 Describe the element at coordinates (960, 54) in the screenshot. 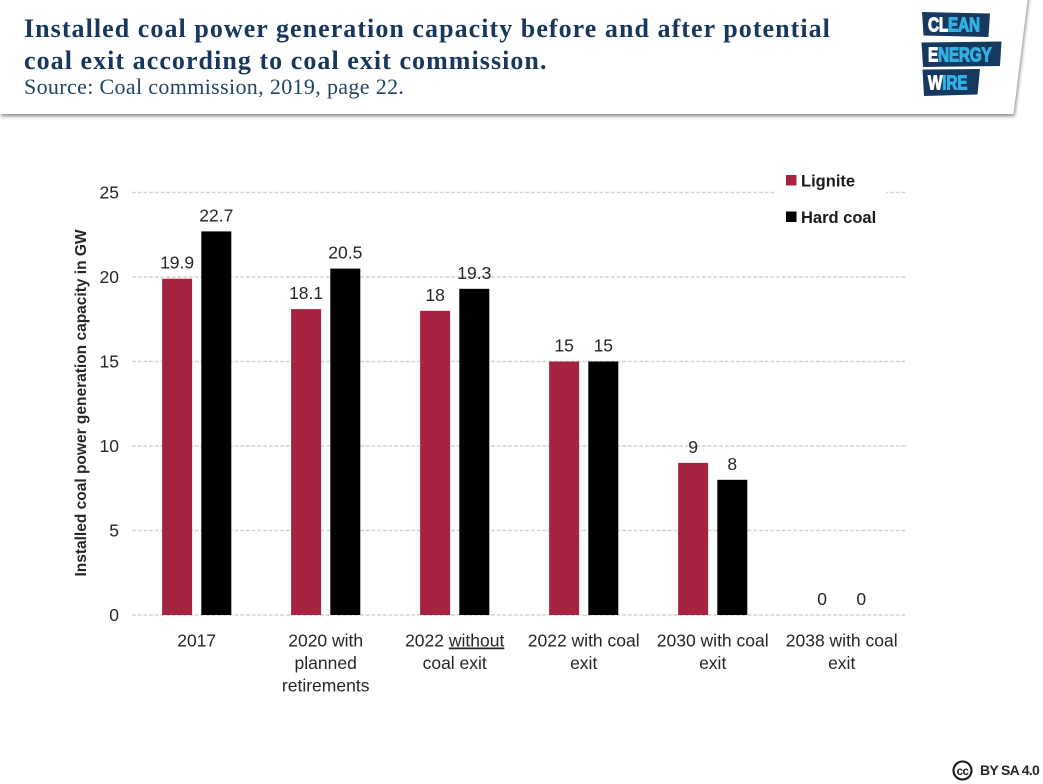

I see `svg-text: ENERGY` at that location.